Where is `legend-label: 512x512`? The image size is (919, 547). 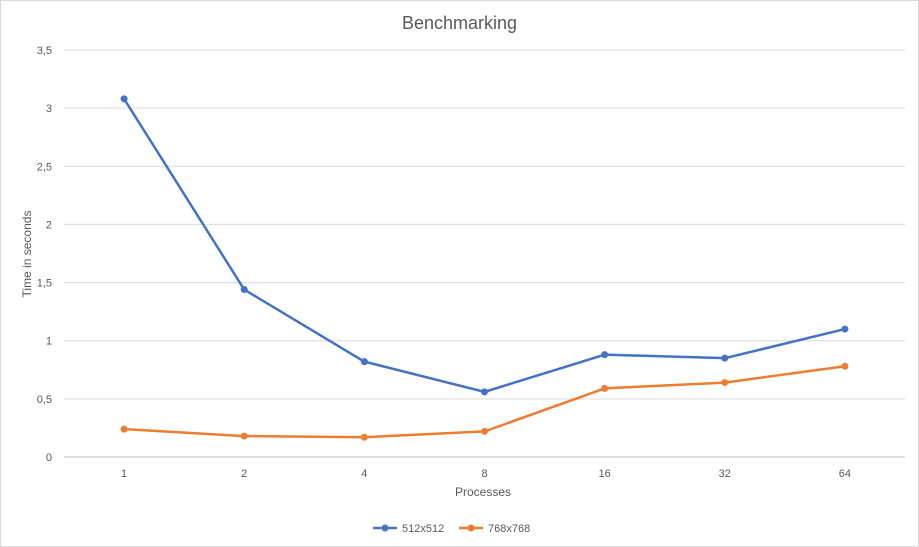 legend-label: 512x512 is located at coordinates (423, 529).